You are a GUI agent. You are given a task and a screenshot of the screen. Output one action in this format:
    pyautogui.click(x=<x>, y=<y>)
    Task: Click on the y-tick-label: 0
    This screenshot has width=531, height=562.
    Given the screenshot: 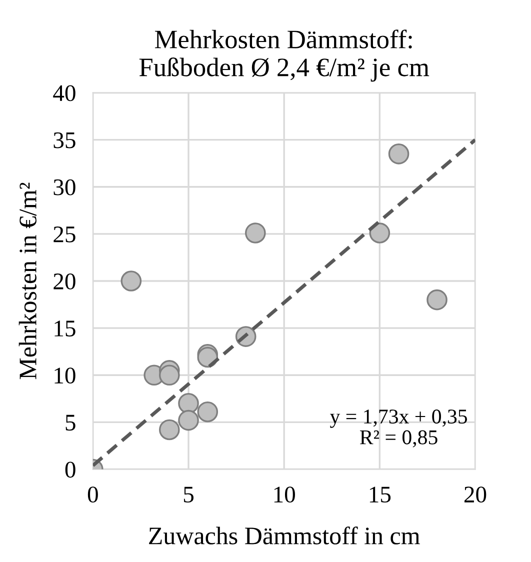 What is the action you would take?
    pyautogui.click(x=70, y=470)
    